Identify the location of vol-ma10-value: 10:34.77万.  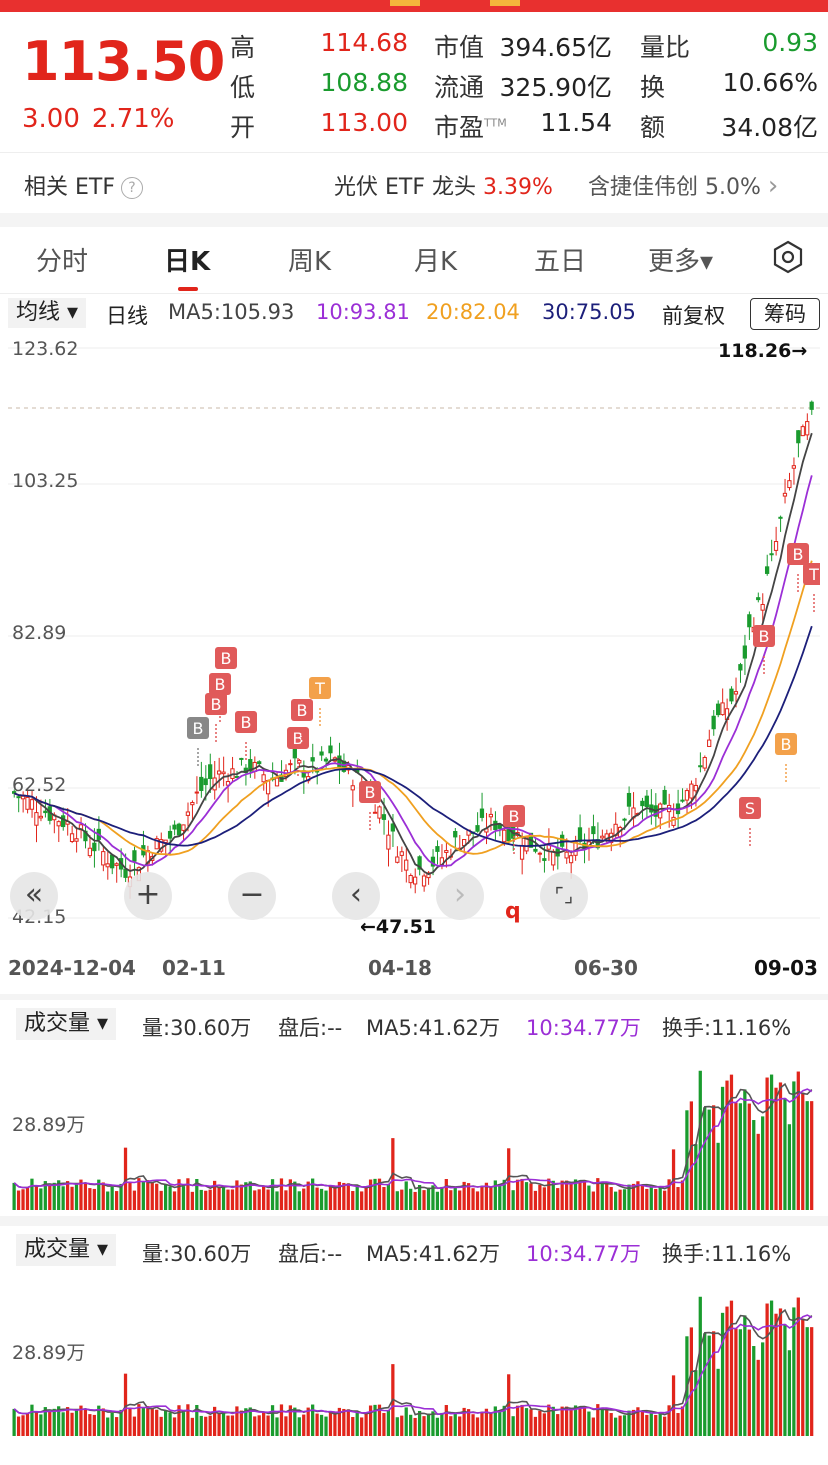
(583, 1028).